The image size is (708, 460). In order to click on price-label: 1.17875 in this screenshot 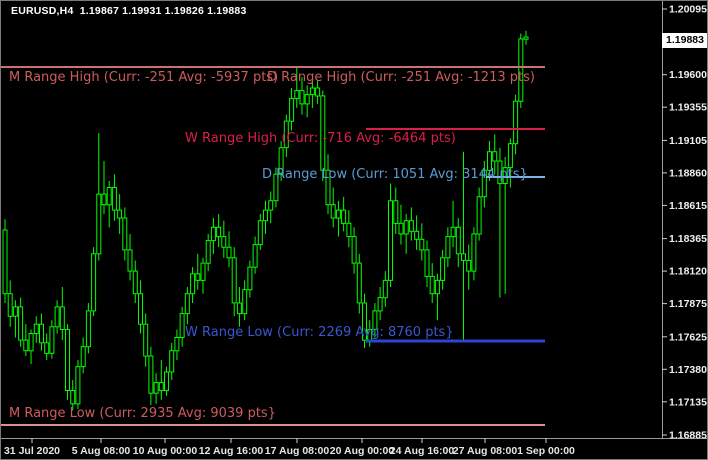, I will do `click(688, 304)`.